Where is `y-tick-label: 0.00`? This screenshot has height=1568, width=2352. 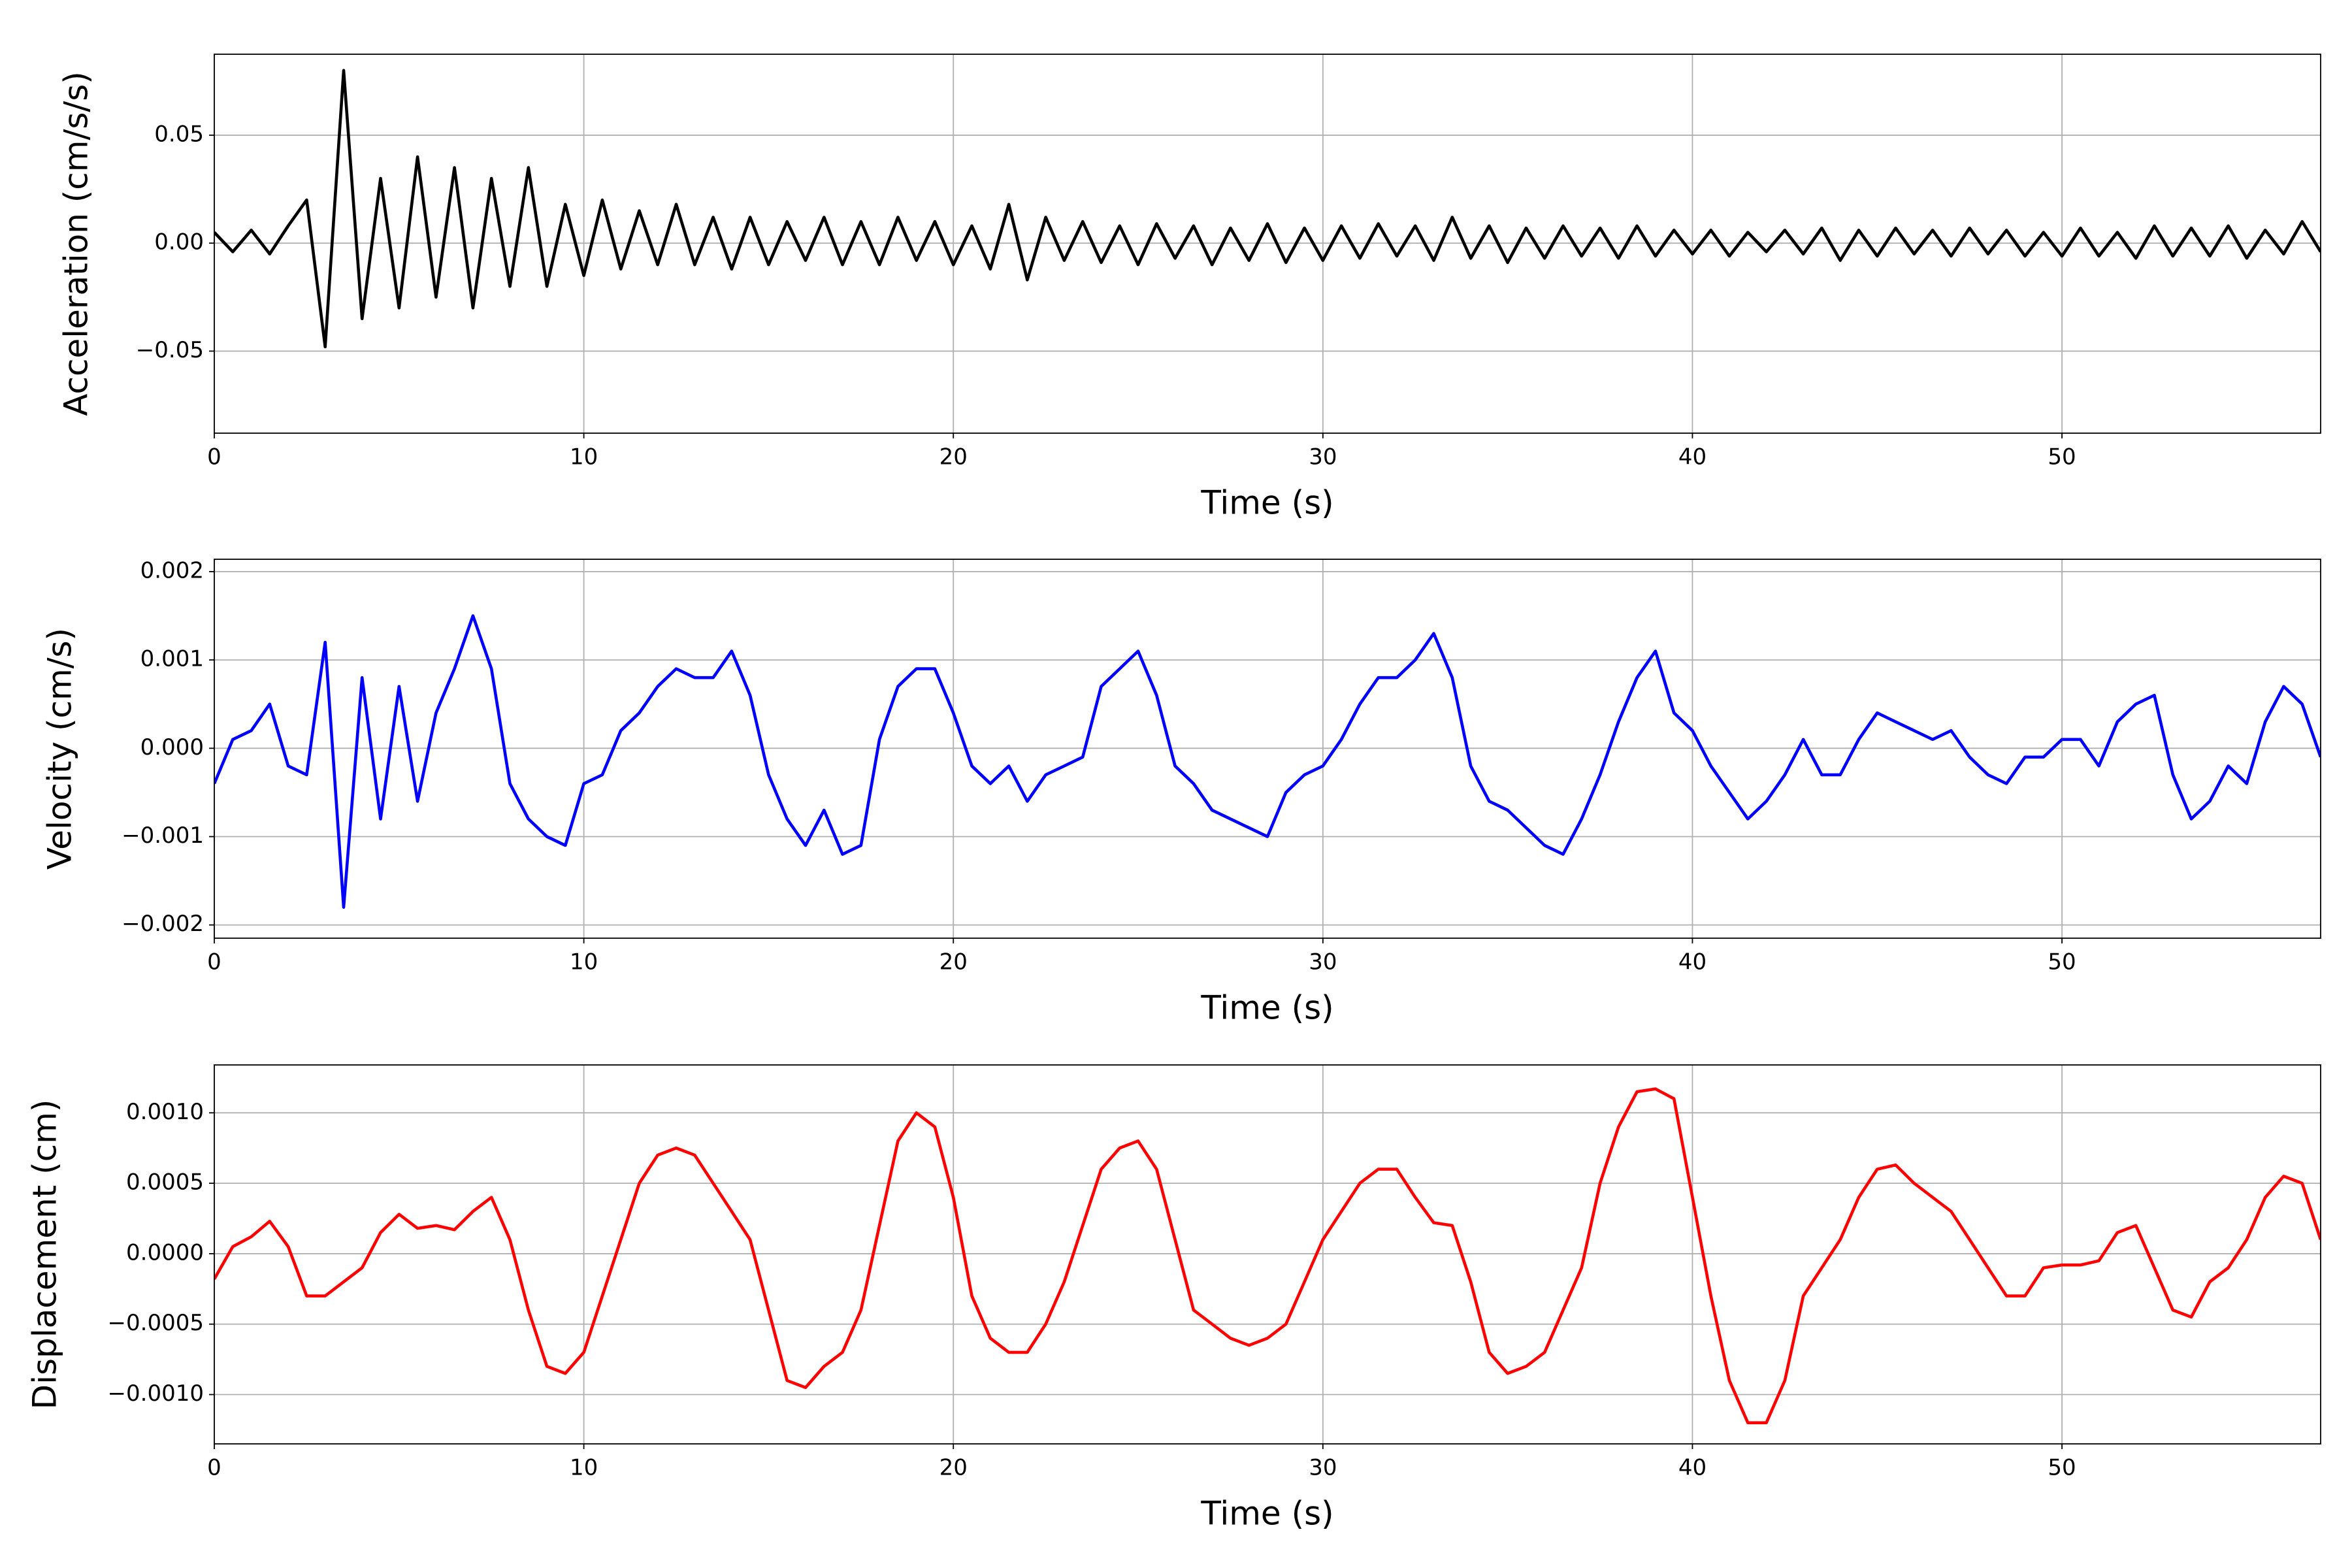 y-tick-label: 0.00 is located at coordinates (179, 242).